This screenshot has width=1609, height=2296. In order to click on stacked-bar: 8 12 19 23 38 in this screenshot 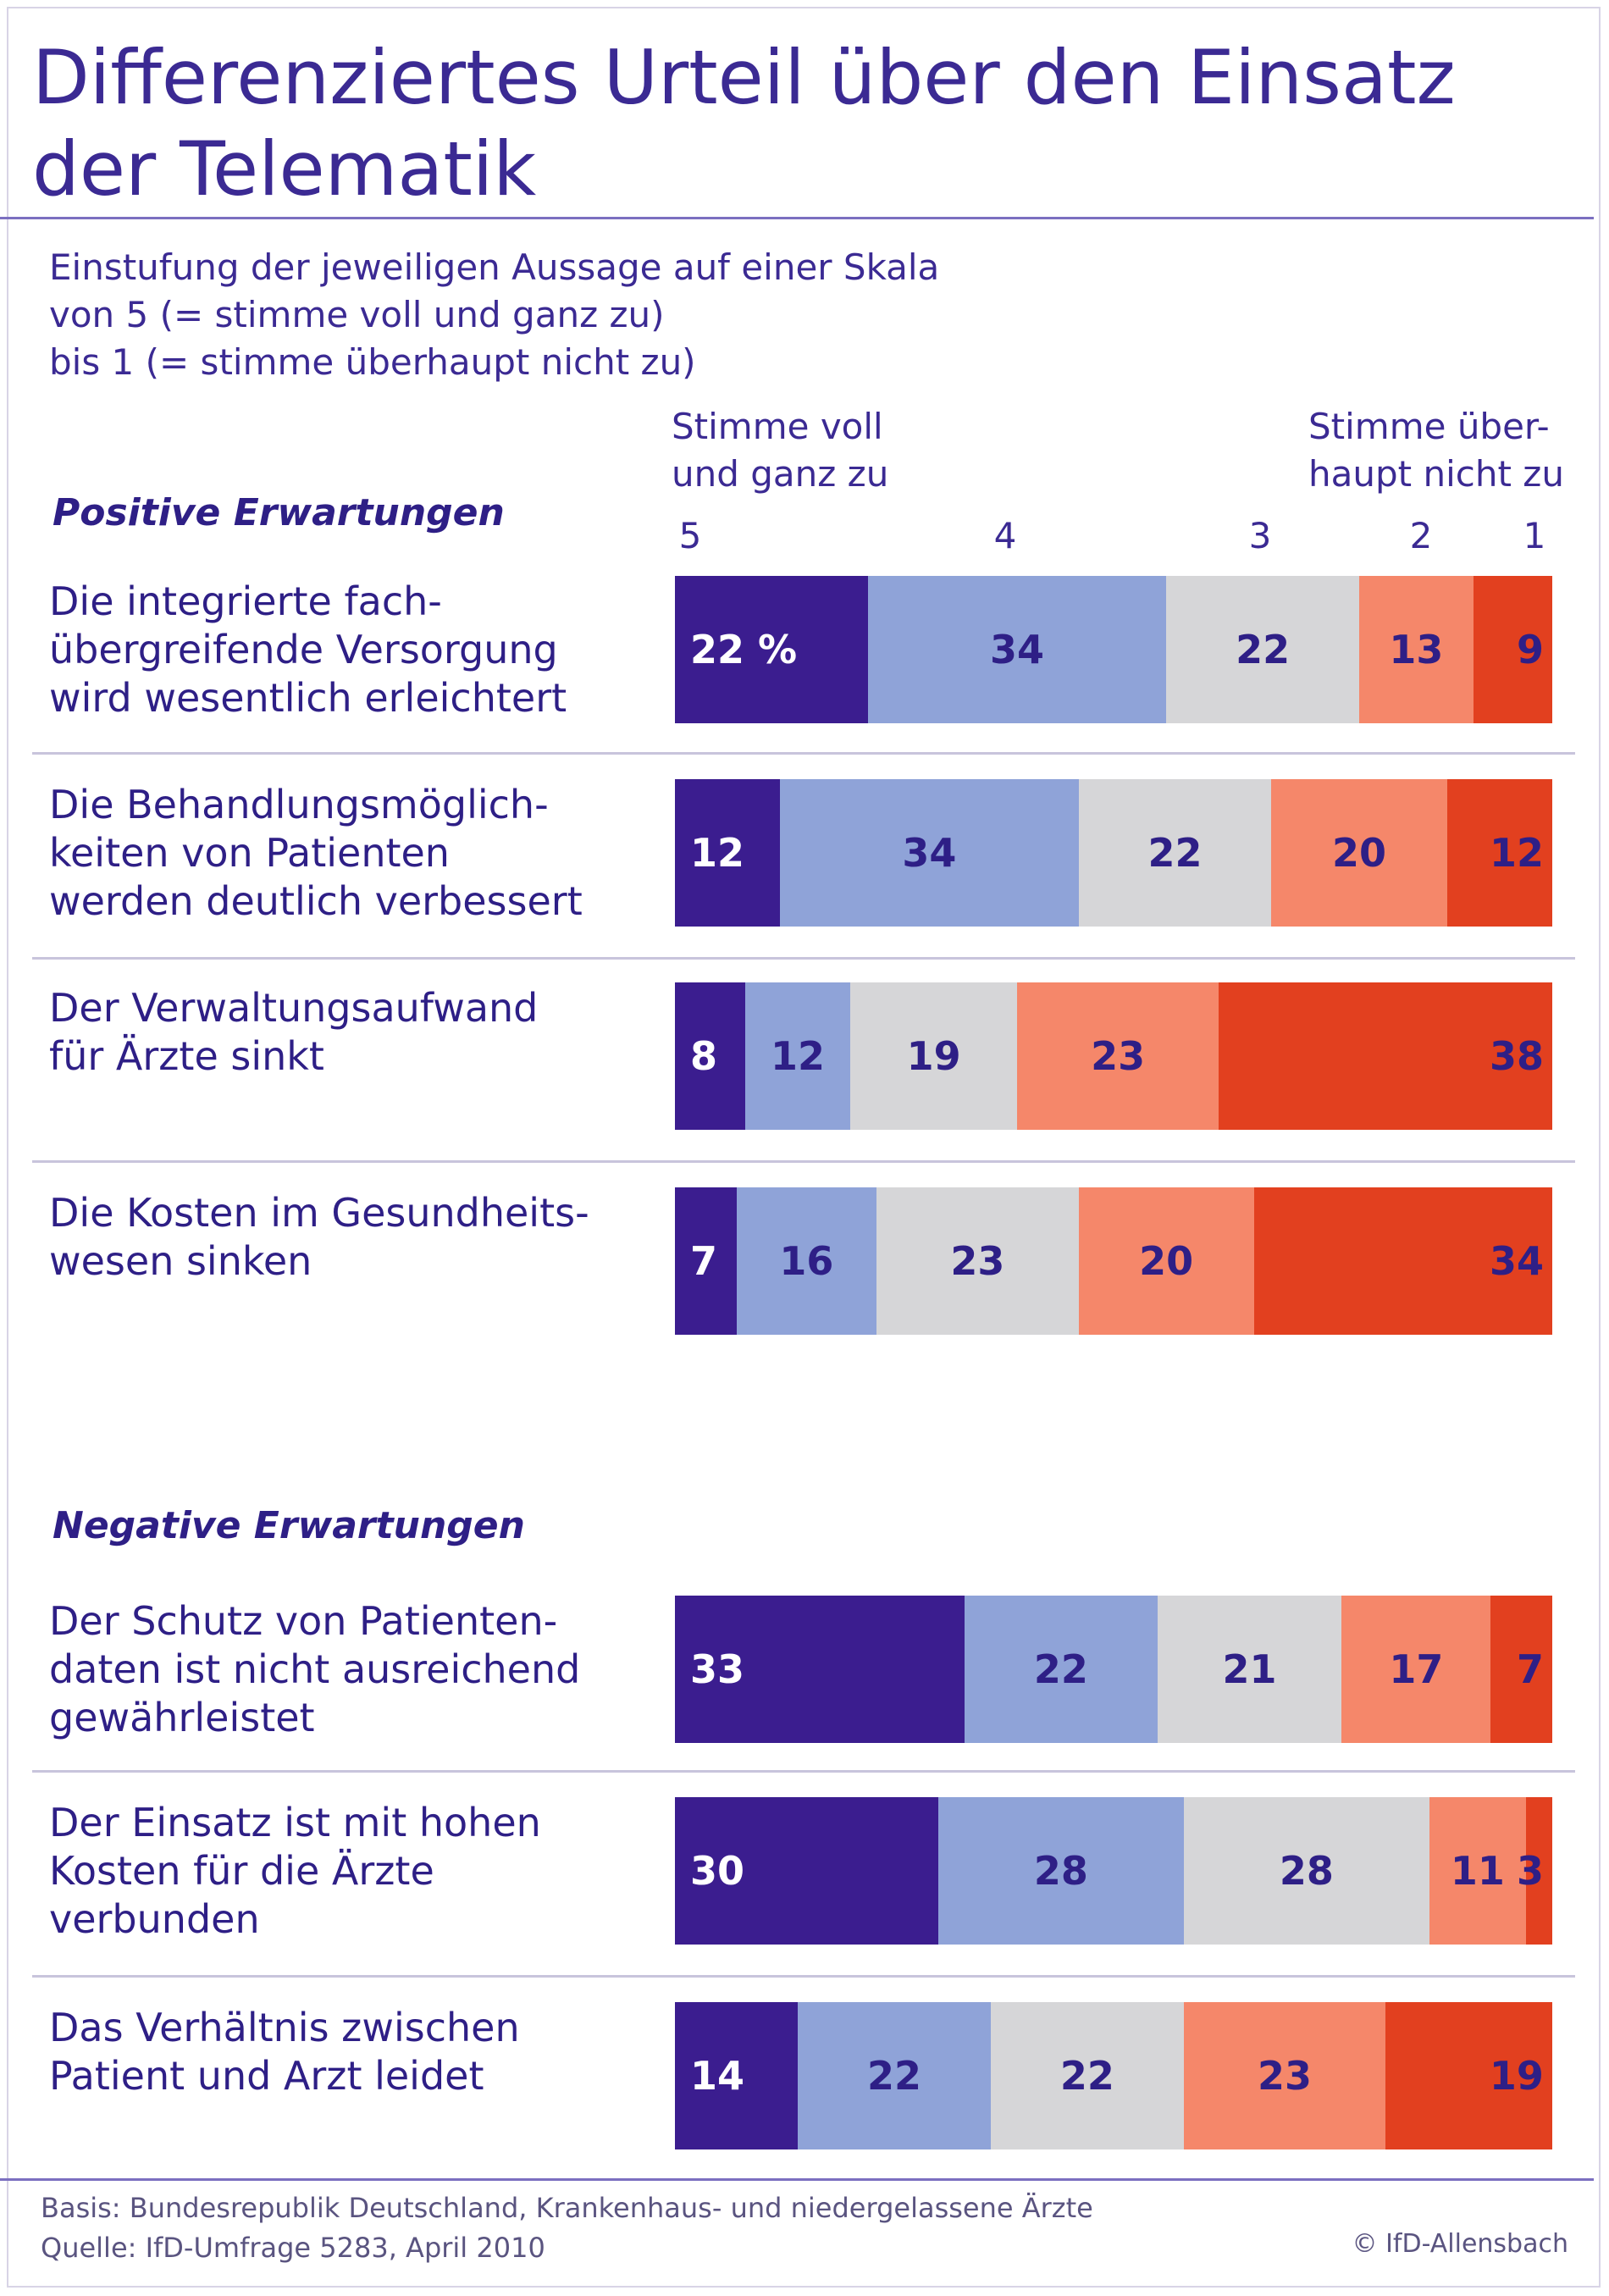, I will do `click(1113, 1056)`.